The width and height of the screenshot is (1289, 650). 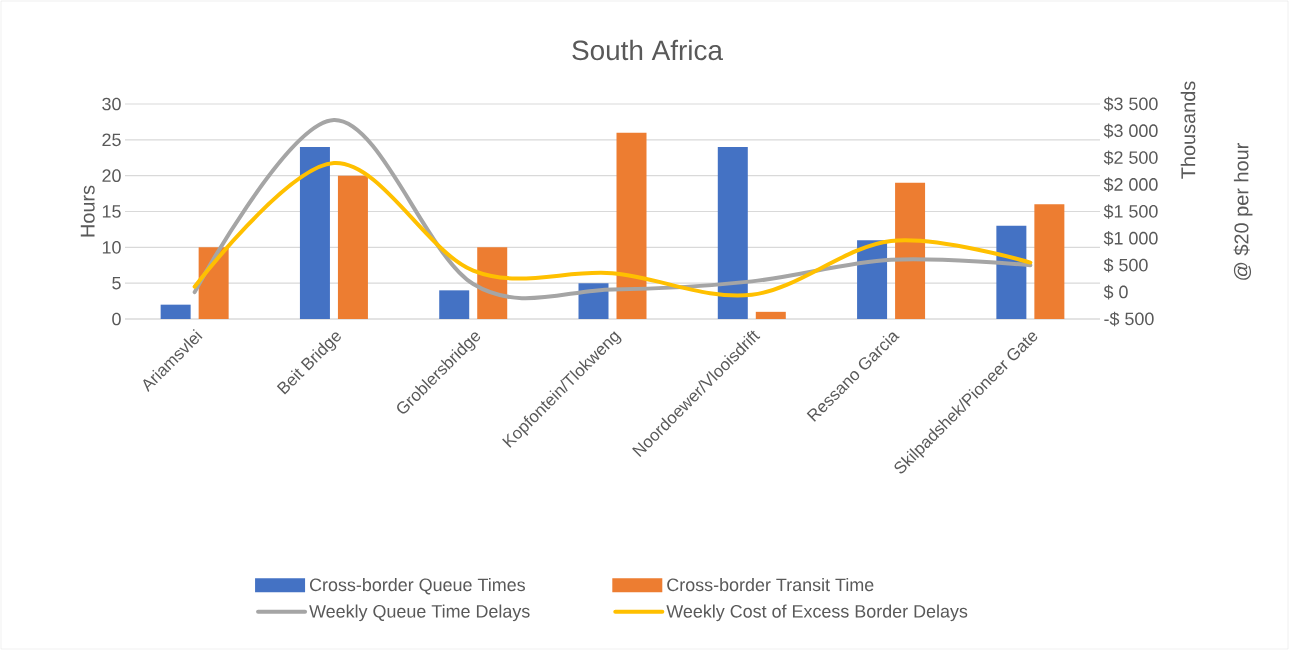 What do you see at coordinates (87, 211) in the screenshot?
I see `y-axis-title: Hours` at bounding box center [87, 211].